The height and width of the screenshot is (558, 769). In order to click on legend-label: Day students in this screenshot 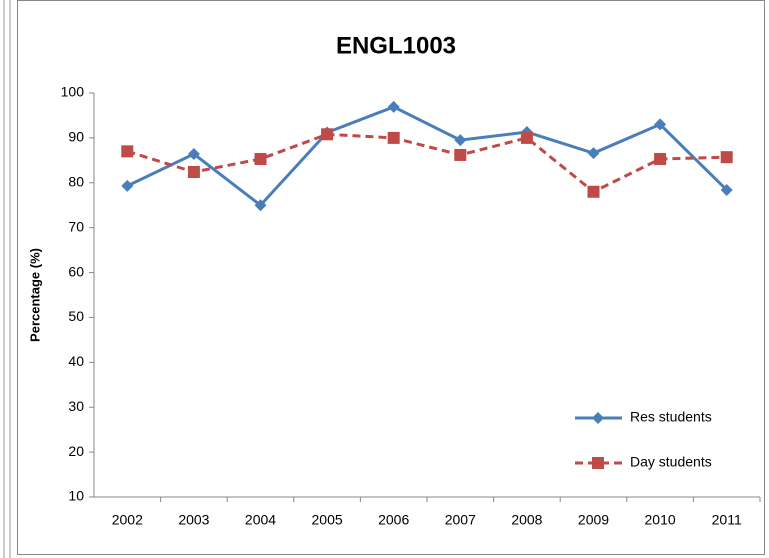, I will do `click(671, 462)`.